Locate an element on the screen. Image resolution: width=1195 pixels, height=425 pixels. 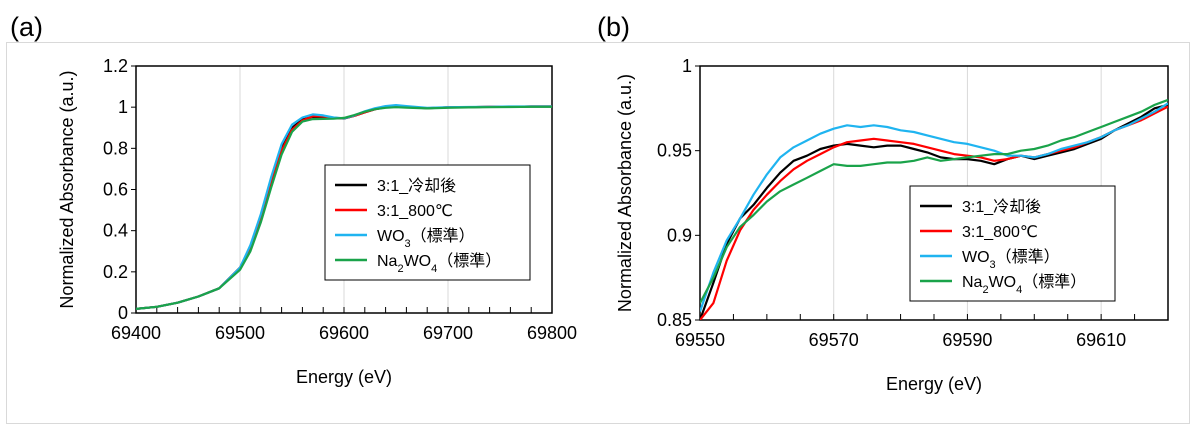
x-tick-label: 69500 is located at coordinates (240, 333).